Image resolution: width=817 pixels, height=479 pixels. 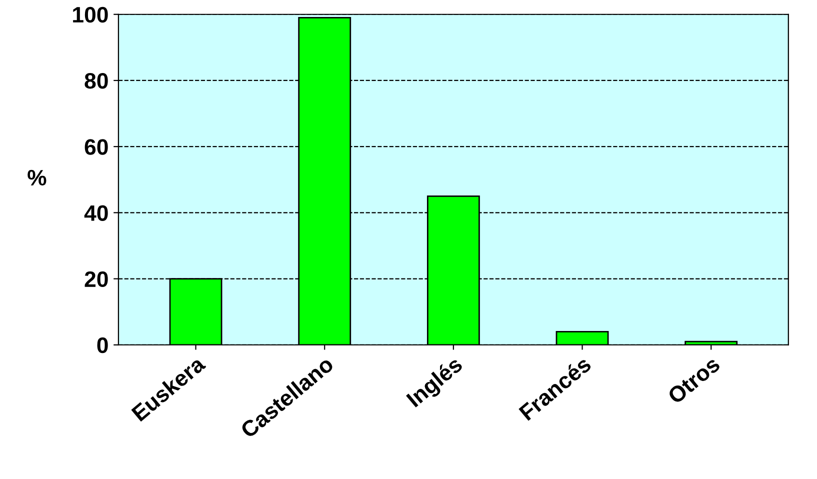 What do you see at coordinates (90, 14) in the screenshot?
I see `y-tick-label: 100` at bounding box center [90, 14].